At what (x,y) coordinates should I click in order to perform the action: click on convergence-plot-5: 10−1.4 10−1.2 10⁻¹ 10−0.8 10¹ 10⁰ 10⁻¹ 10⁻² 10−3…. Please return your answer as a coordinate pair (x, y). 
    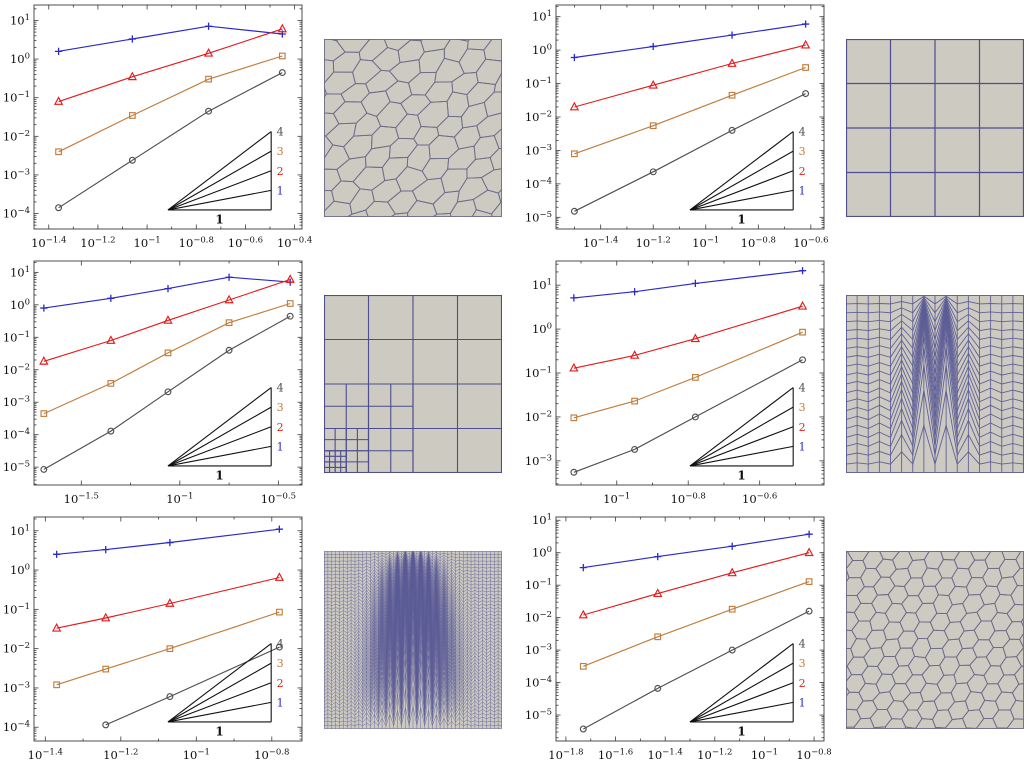
    Looking at the image, I should click on (153, 639).